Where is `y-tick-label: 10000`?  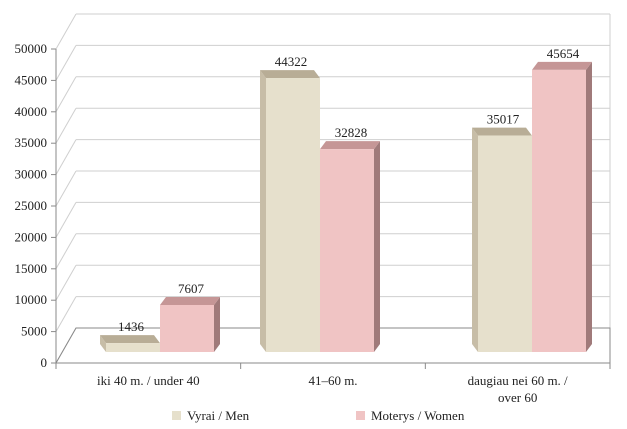
y-tick-label: 10000 is located at coordinates (31, 299).